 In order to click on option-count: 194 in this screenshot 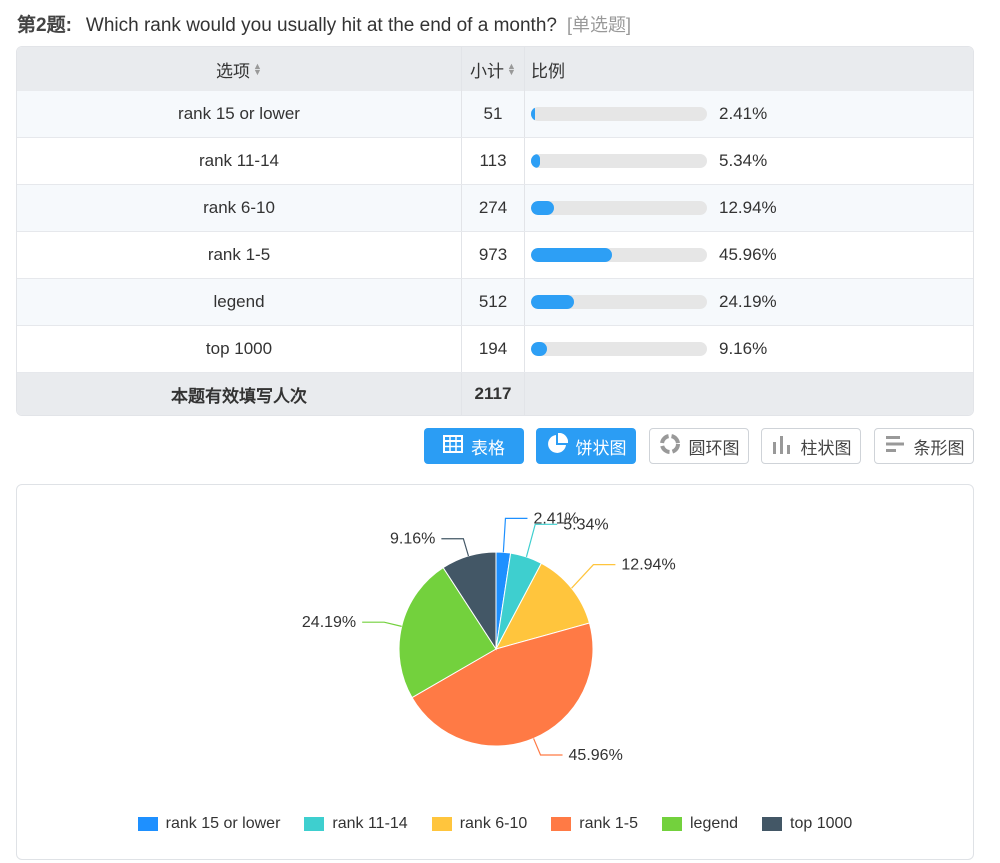, I will do `click(493, 349)`.